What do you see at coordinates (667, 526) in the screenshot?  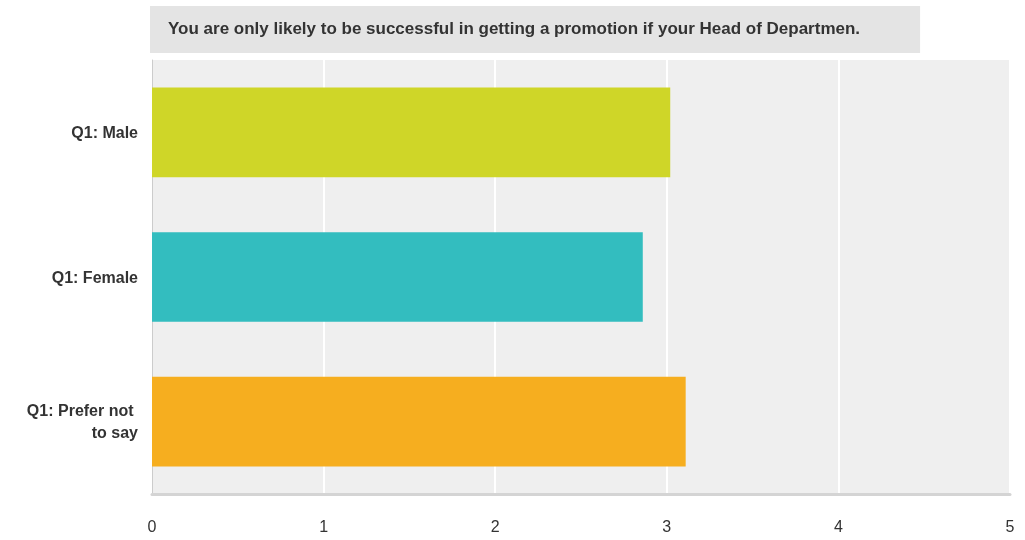 I see `x-tick-label: 3` at bounding box center [667, 526].